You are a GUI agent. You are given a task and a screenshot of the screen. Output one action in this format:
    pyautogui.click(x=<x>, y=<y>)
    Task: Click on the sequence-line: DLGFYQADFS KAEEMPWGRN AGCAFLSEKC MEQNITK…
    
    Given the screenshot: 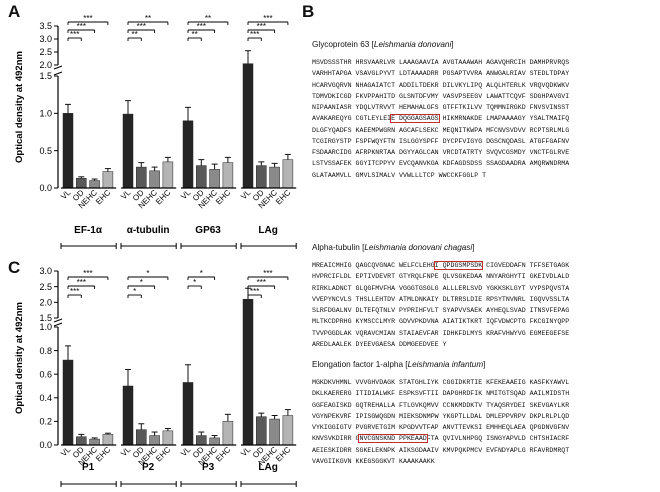 What is the action you would take?
    pyautogui.click(x=441, y=130)
    